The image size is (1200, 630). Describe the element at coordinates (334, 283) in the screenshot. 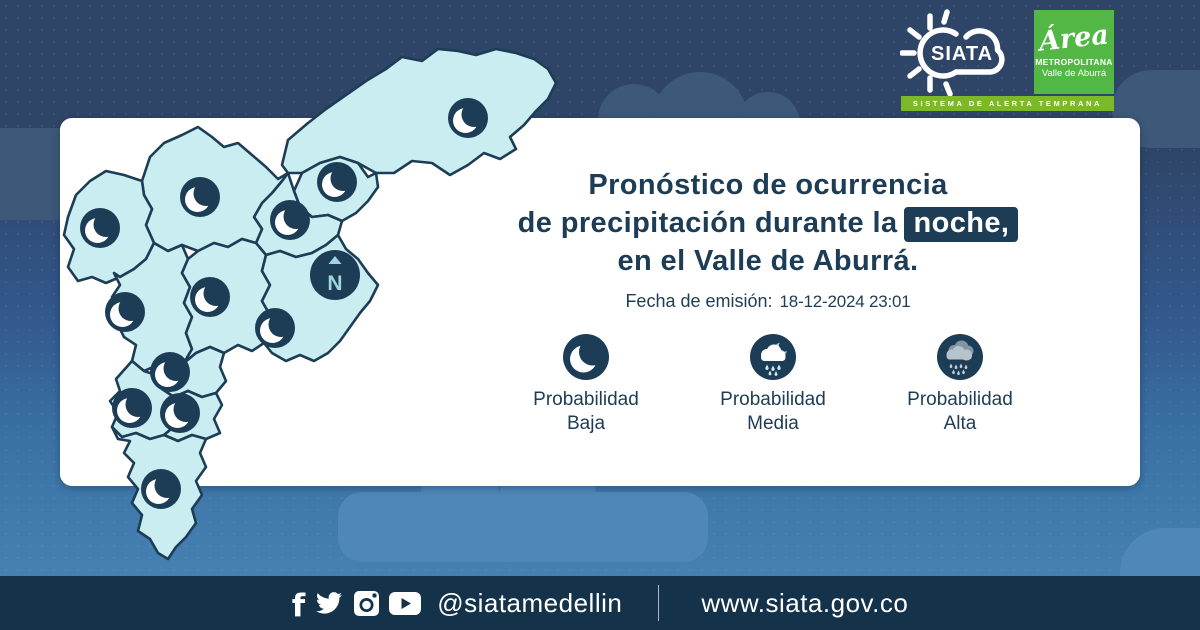

I see `svg-text: N` at that location.